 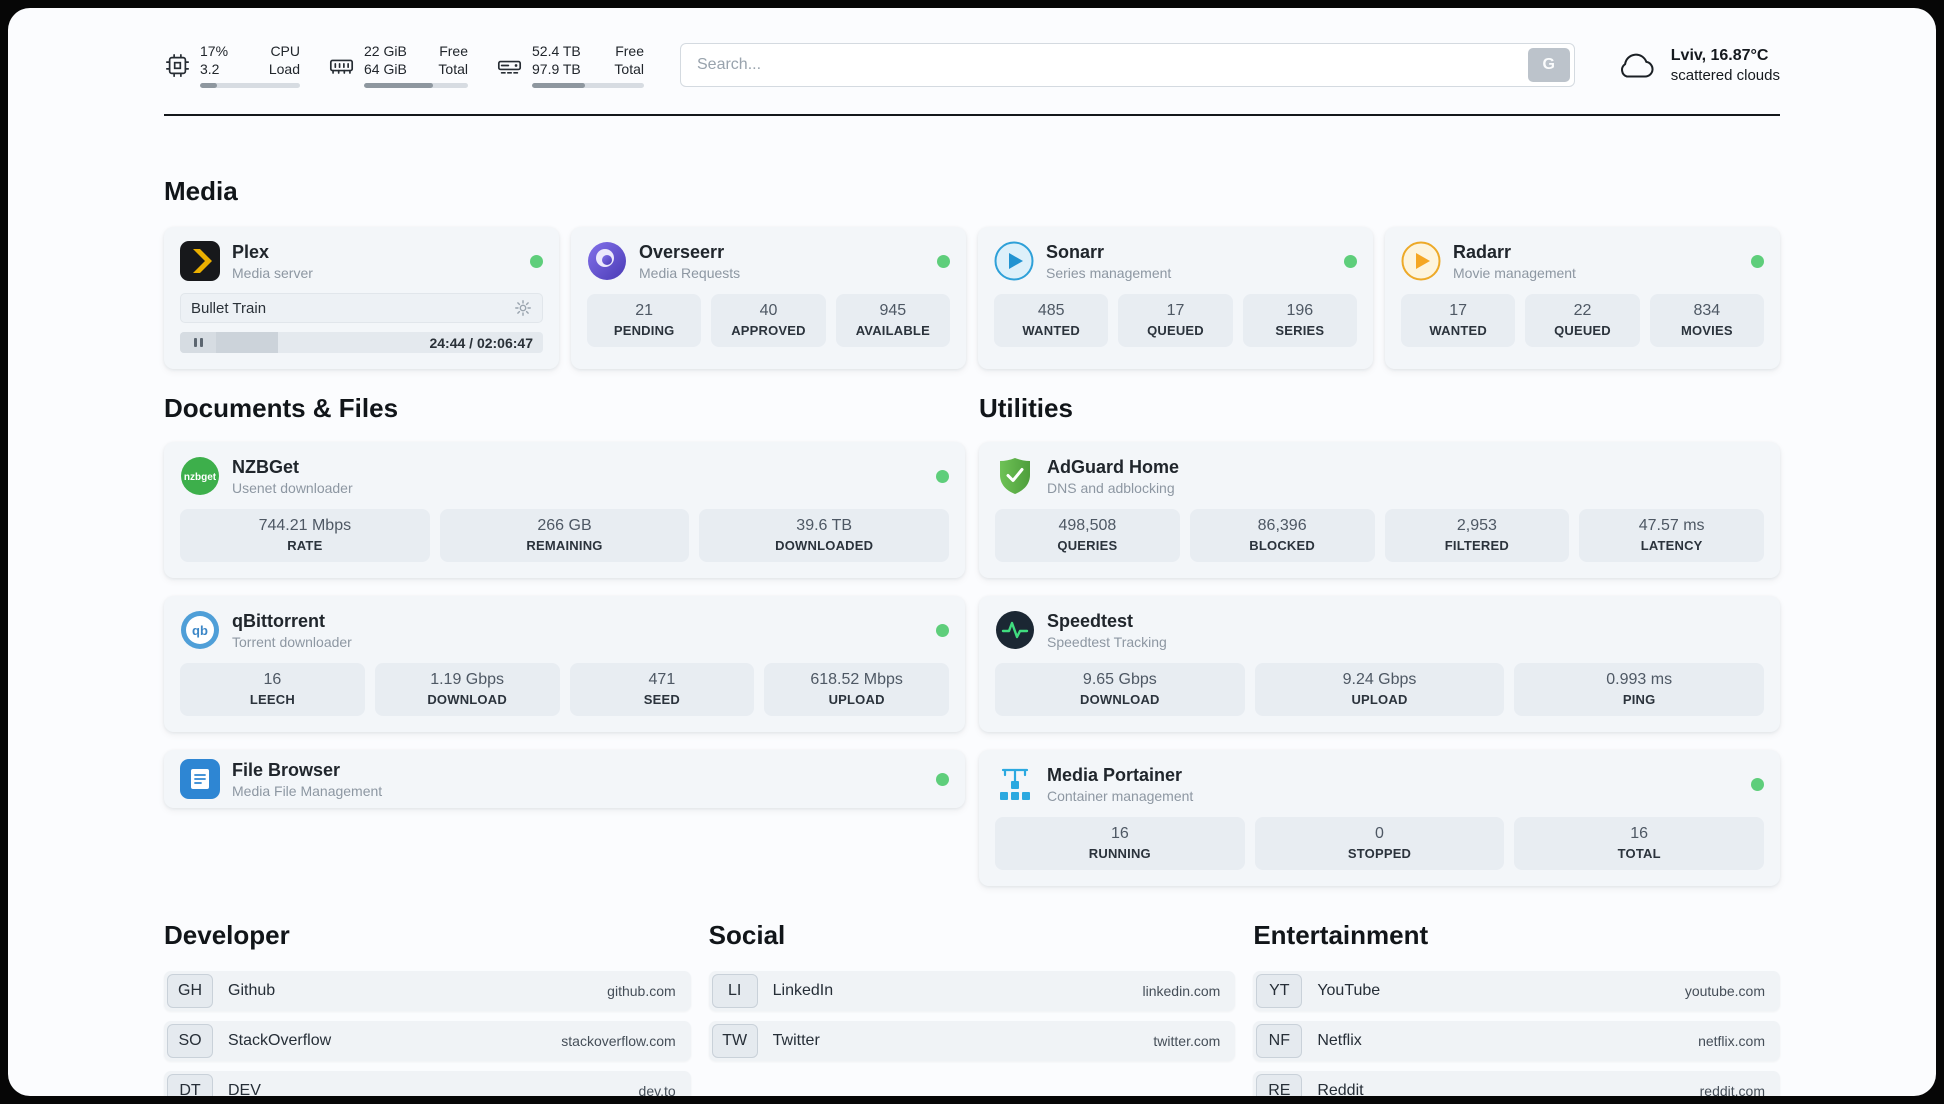 I want to click on stat-upload: 9.24 Gbps UPLOAD, so click(x=1379, y=690).